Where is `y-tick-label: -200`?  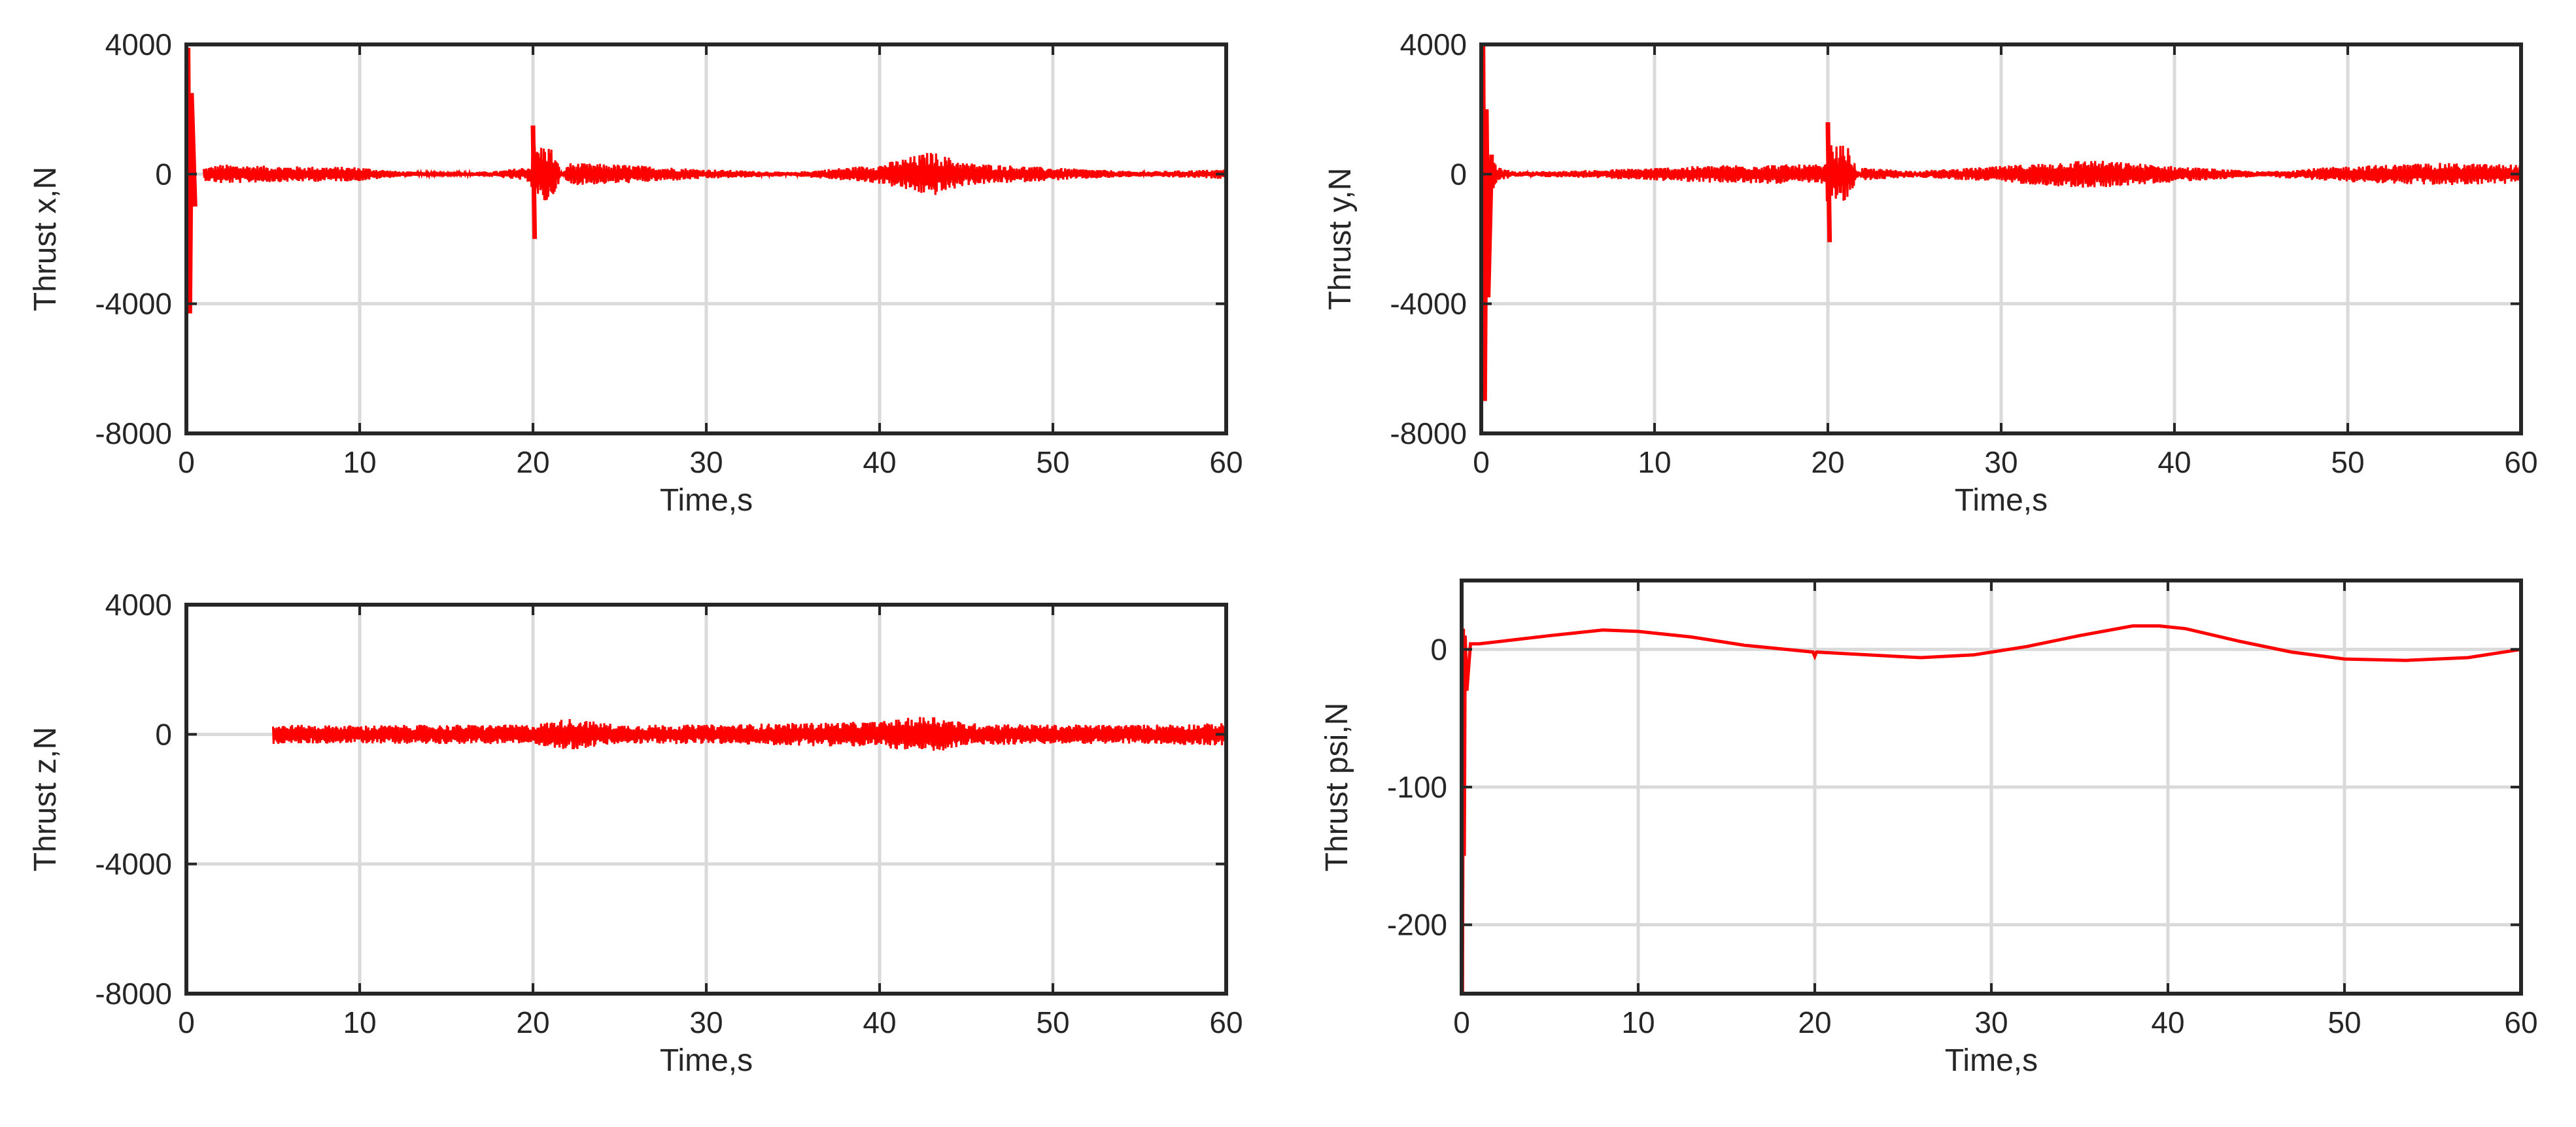
y-tick-label: -200 is located at coordinates (1417, 925).